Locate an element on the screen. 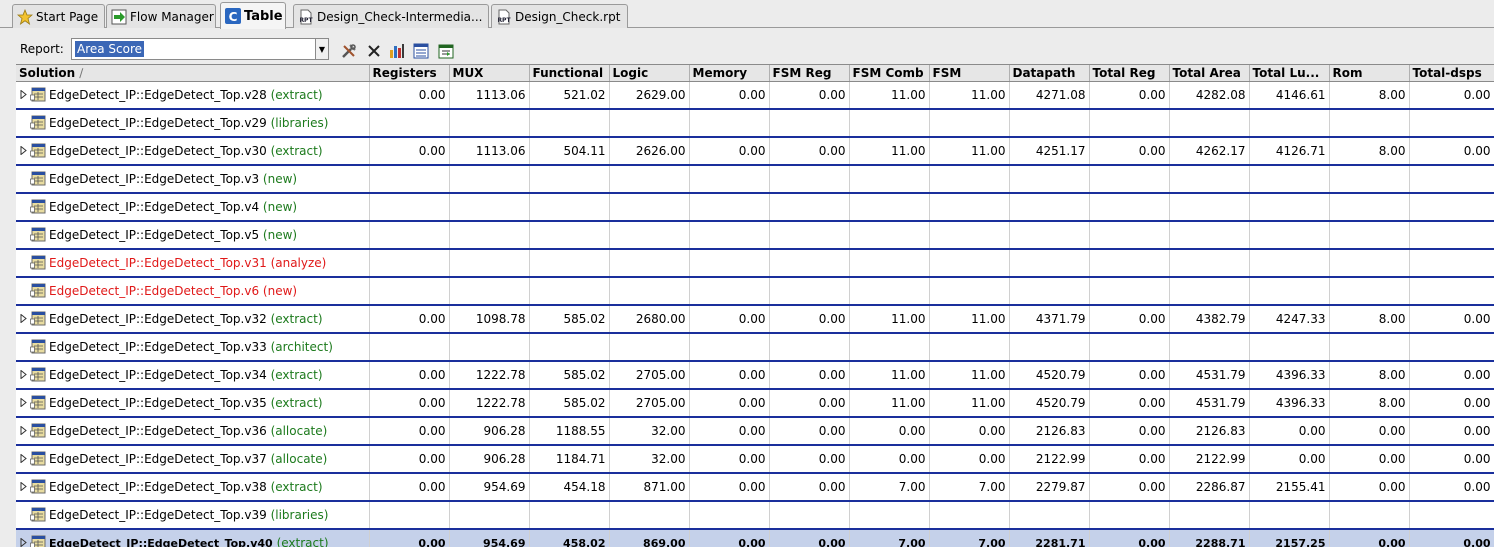  solution-cell: EdgeDetect_IP::EdgeDetect_Top.v6 (new) is located at coordinates (192, 291).